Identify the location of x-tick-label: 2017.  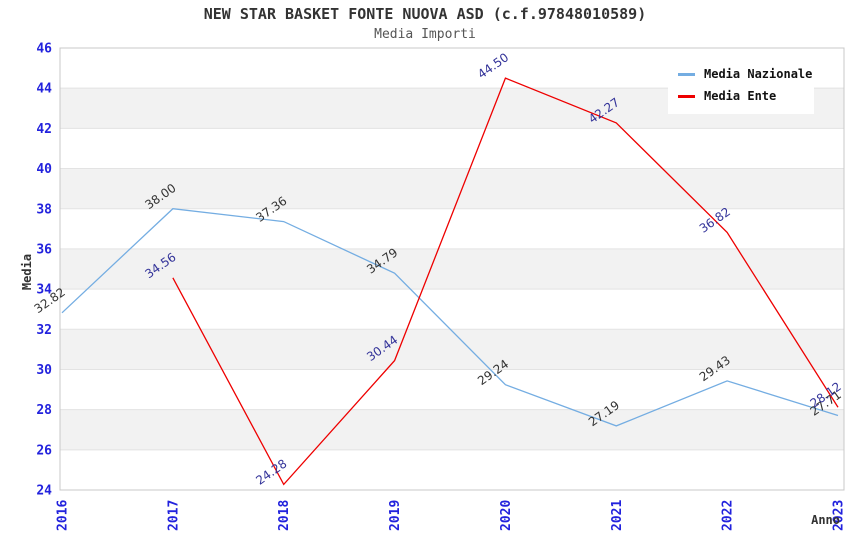
(173, 515).